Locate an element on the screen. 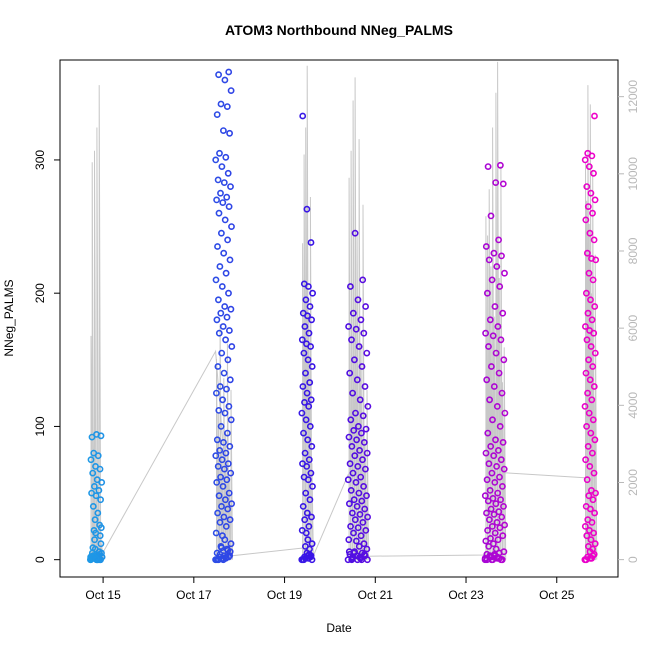  x-tick-label: Oct 25 is located at coordinates (557, 595).